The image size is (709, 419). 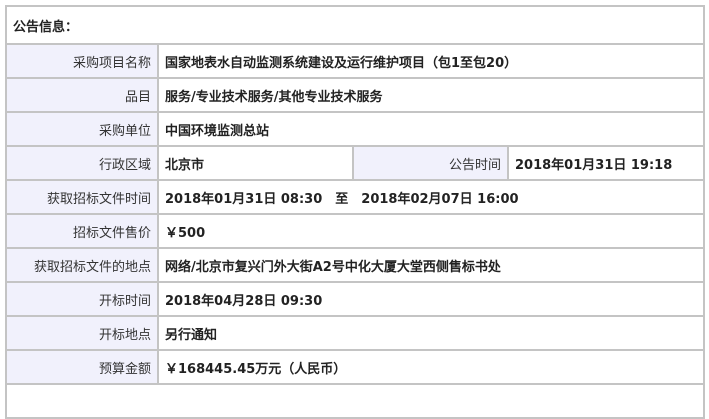 What do you see at coordinates (82, 333) in the screenshot?
I see `row-label: 开标地点` at bounding box center [82, 333].